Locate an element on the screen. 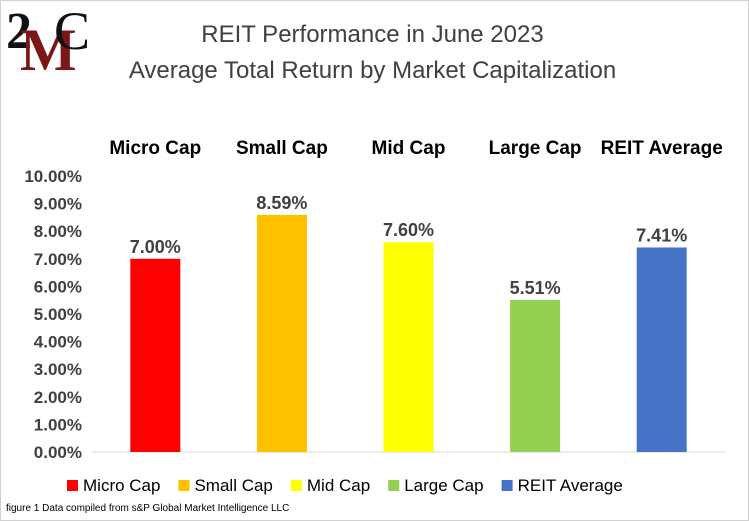  category-label: REIT Average is located at coordinates (662, 148).